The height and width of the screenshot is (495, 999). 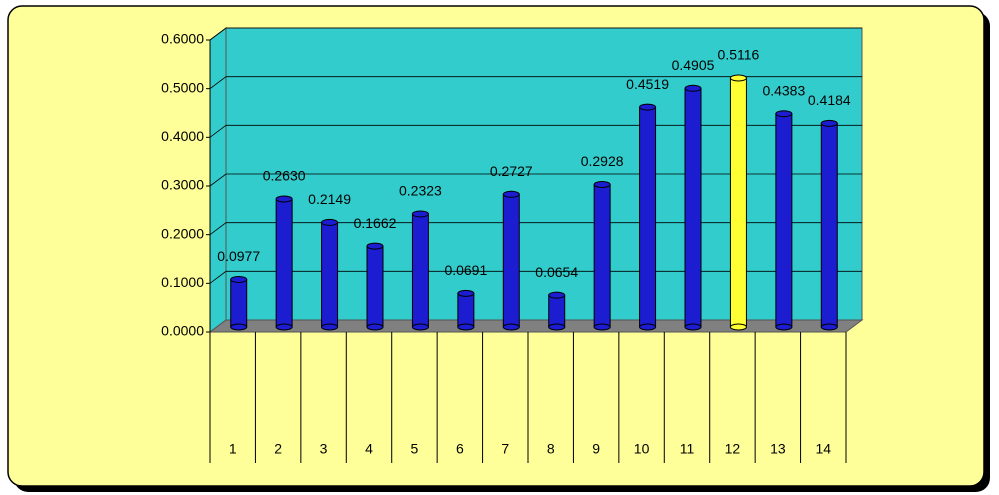 What do you see at coordinates (693, 65) in the screenshot?
I see `data-label: 0.4905` at bounding box center [693, 65].